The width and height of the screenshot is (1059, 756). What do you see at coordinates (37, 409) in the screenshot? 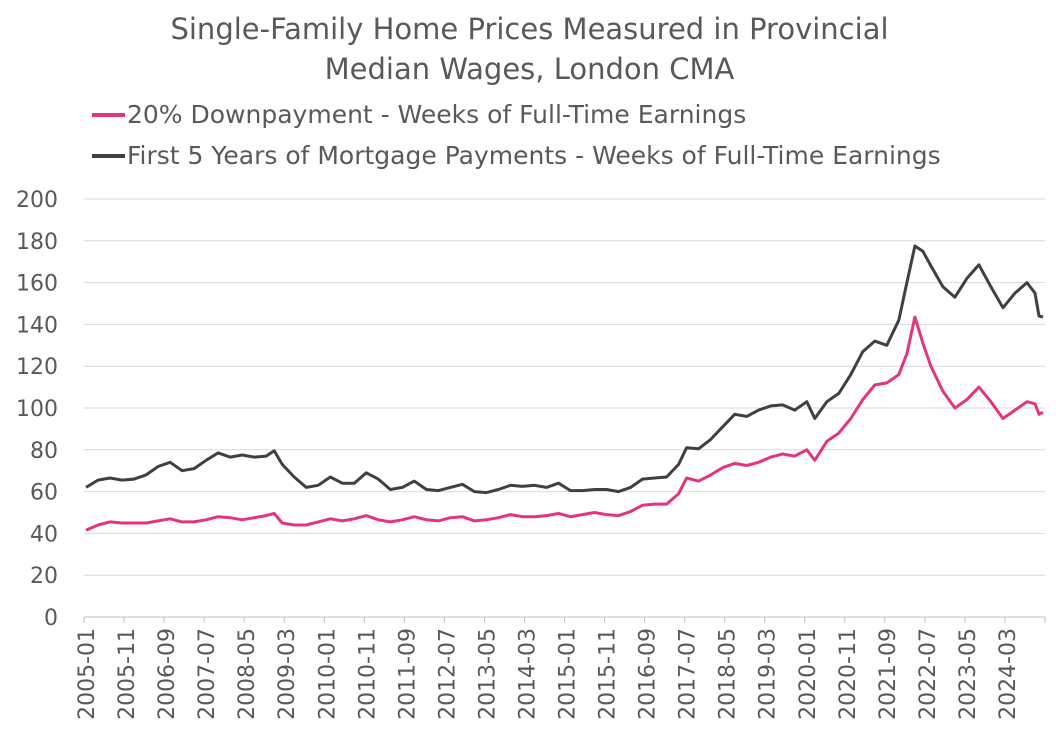
I see `y-tick-label: 100` at bounding box center [37, 409].